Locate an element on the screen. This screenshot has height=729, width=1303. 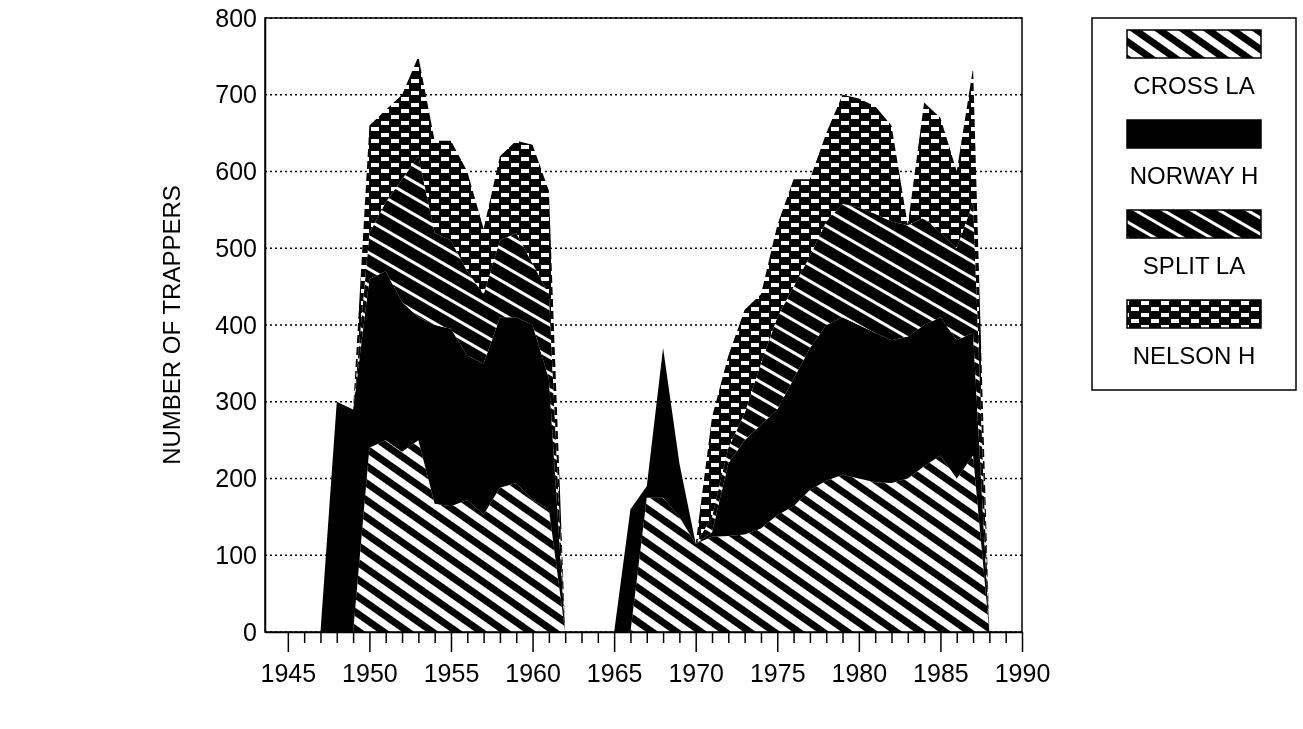
y-tick-label: 500 is located at coordinates (236, 247).